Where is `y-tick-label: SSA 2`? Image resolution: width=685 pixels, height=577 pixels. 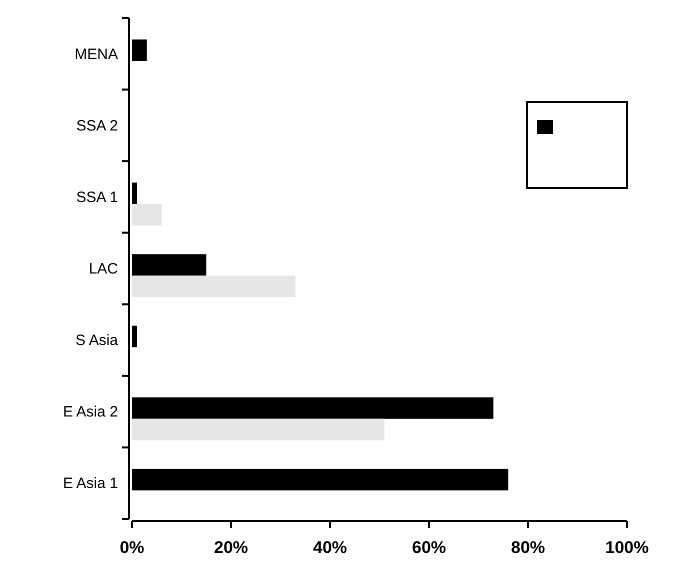
y-tick-label: SSA 2 is located at coordinates (97, 125).